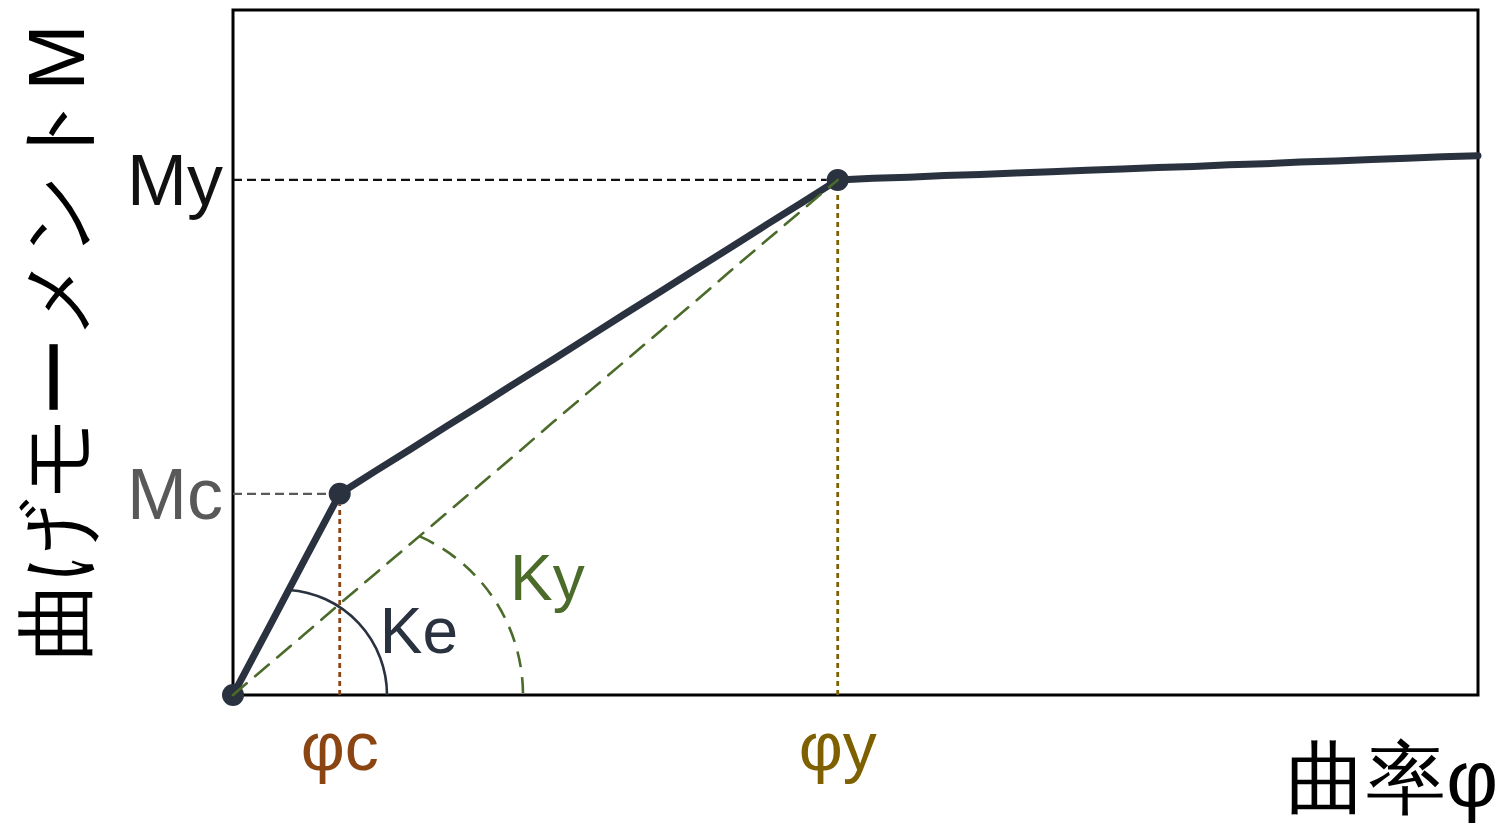 This screenshot has height=827, width=1504. Describe the element at coordinates (1392, 778) in the screenshot. I see `xlabel: 曲率φ` at that location.